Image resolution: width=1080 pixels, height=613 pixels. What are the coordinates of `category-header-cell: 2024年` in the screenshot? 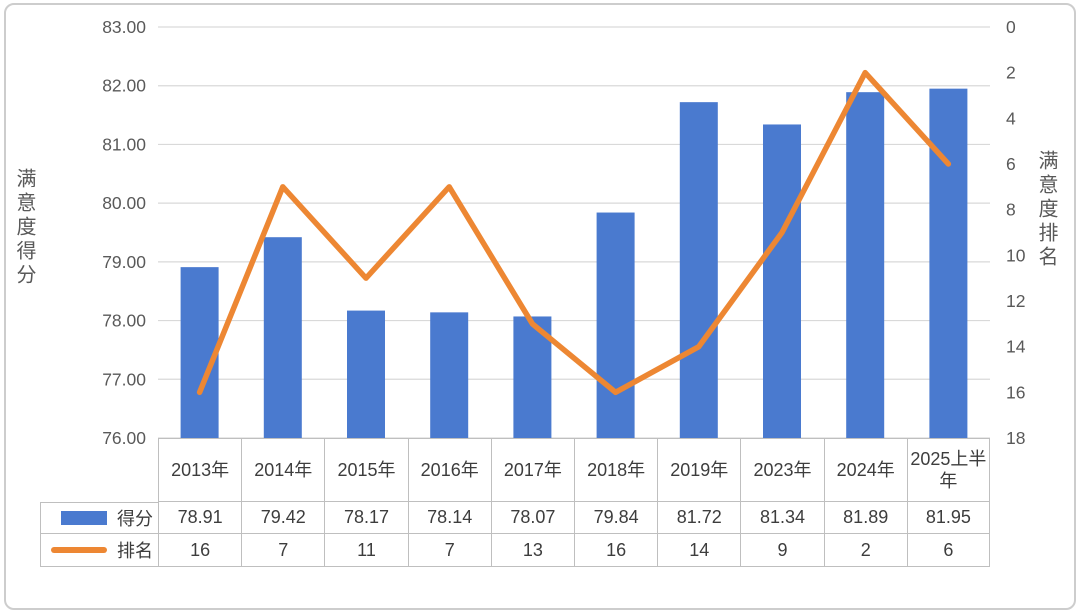 It's located at (865, 470).